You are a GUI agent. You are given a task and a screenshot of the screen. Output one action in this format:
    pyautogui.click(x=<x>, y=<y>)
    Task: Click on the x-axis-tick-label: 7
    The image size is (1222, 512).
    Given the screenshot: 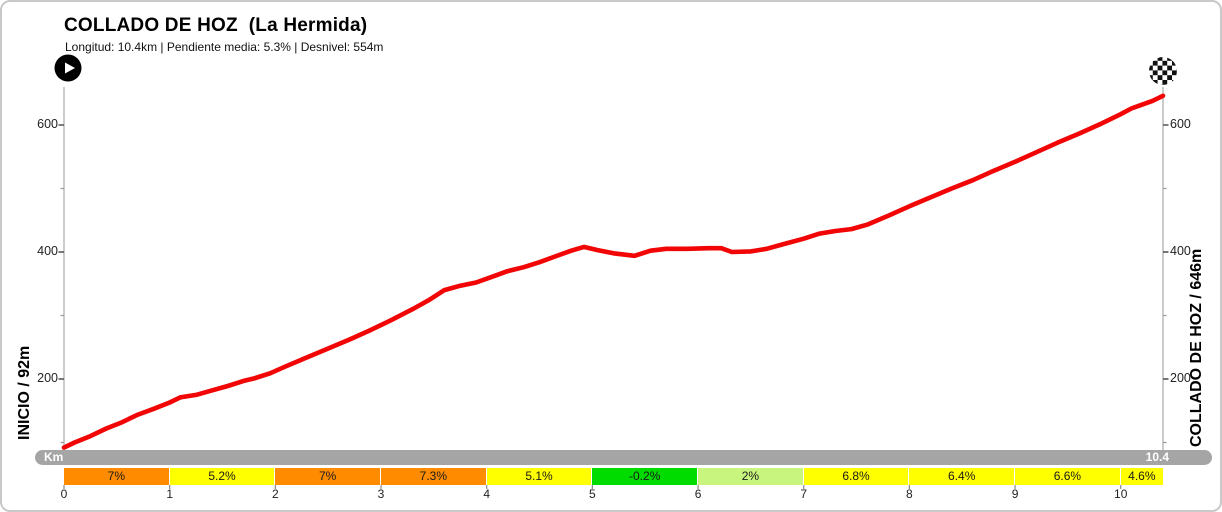 What is the action you would take?
    pyautogui.click(x=804, y=494)
    